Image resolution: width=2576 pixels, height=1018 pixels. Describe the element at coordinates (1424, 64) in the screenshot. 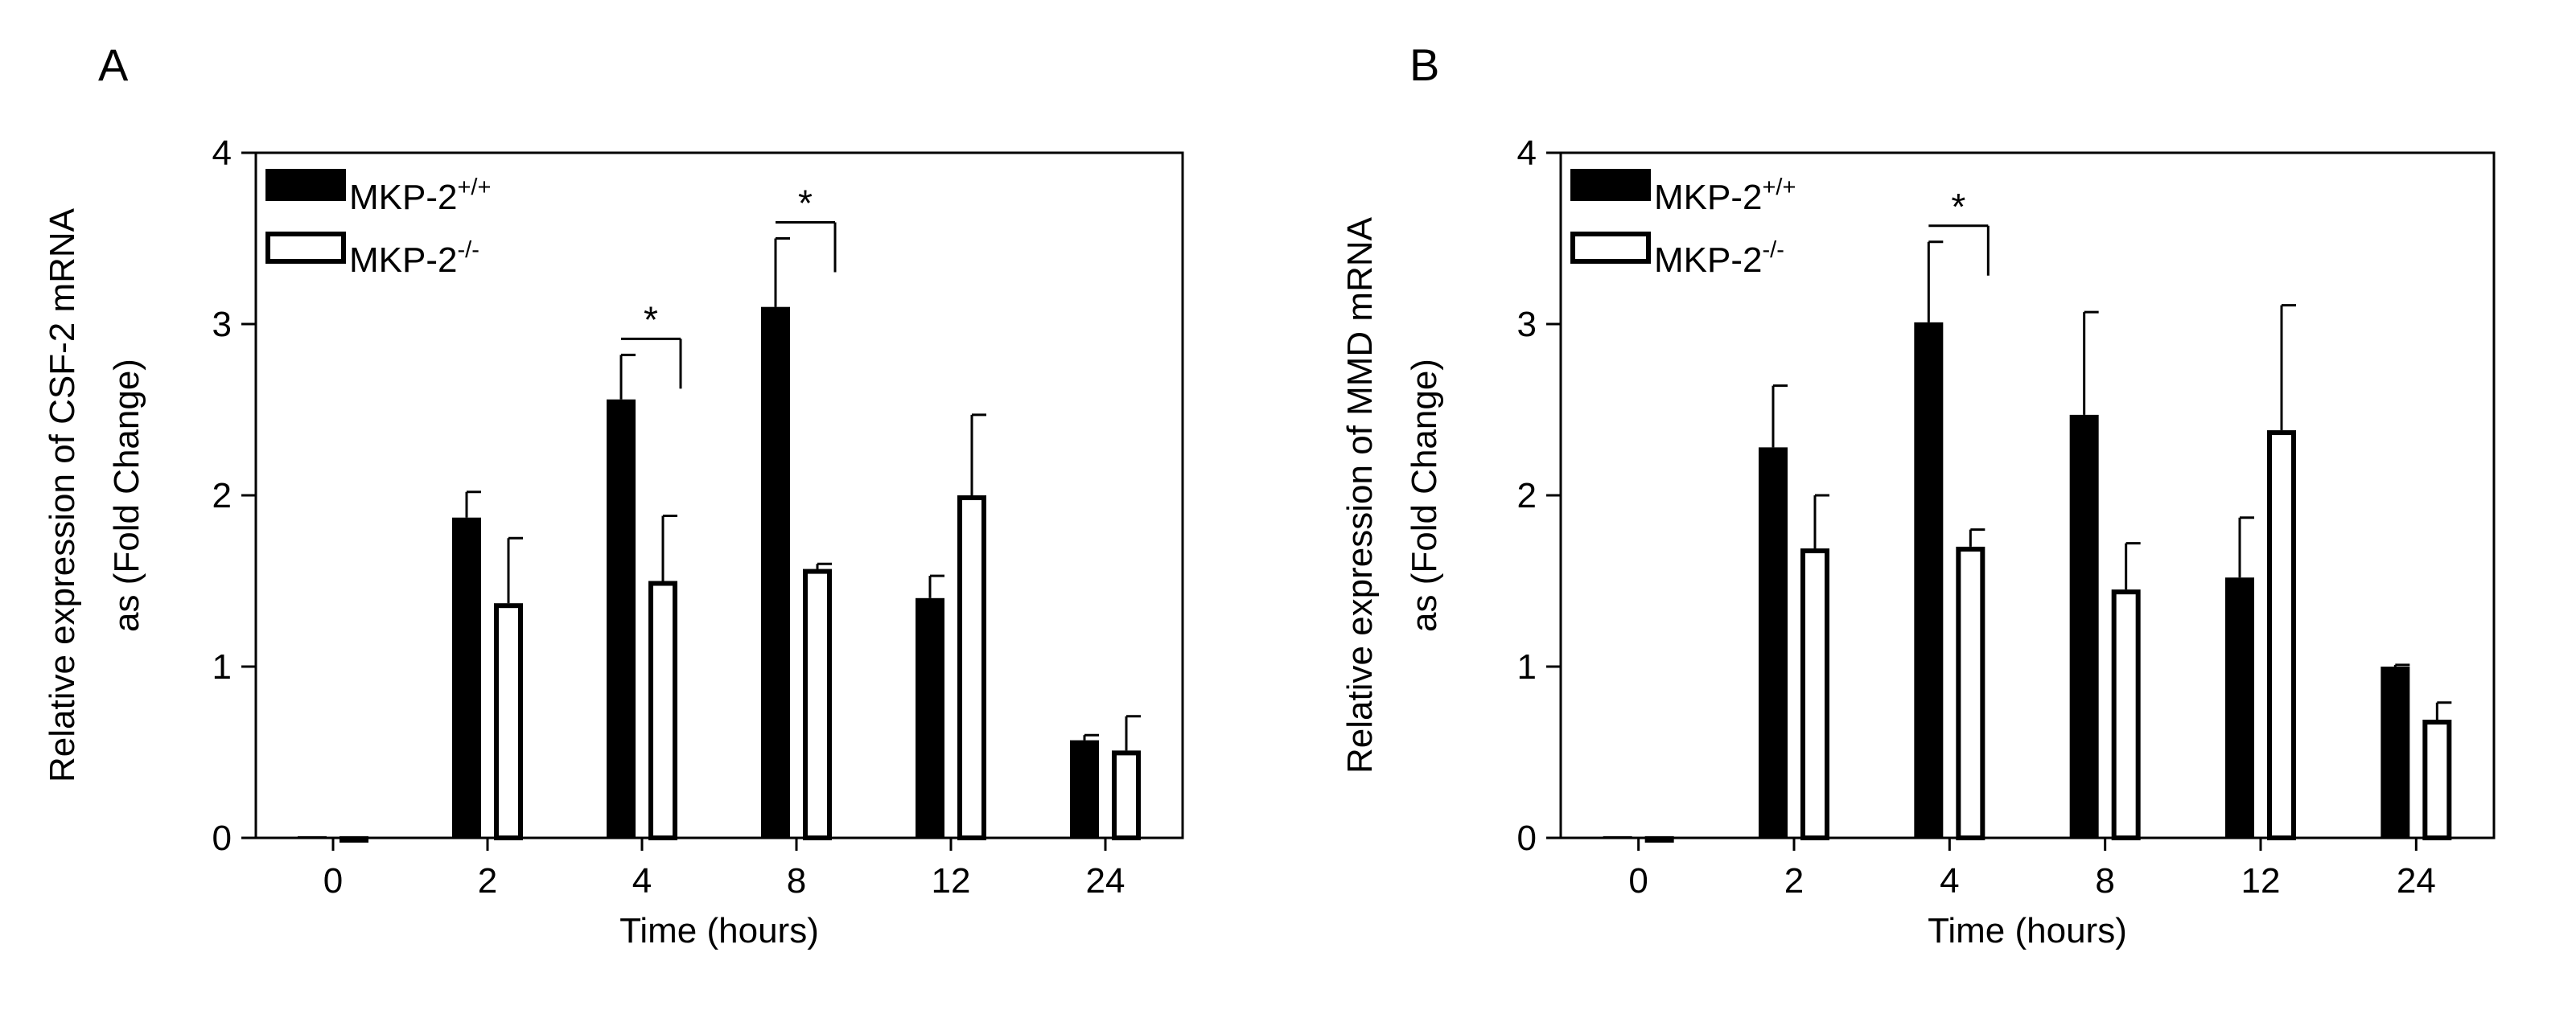

I see `panel-label: B` at that location.